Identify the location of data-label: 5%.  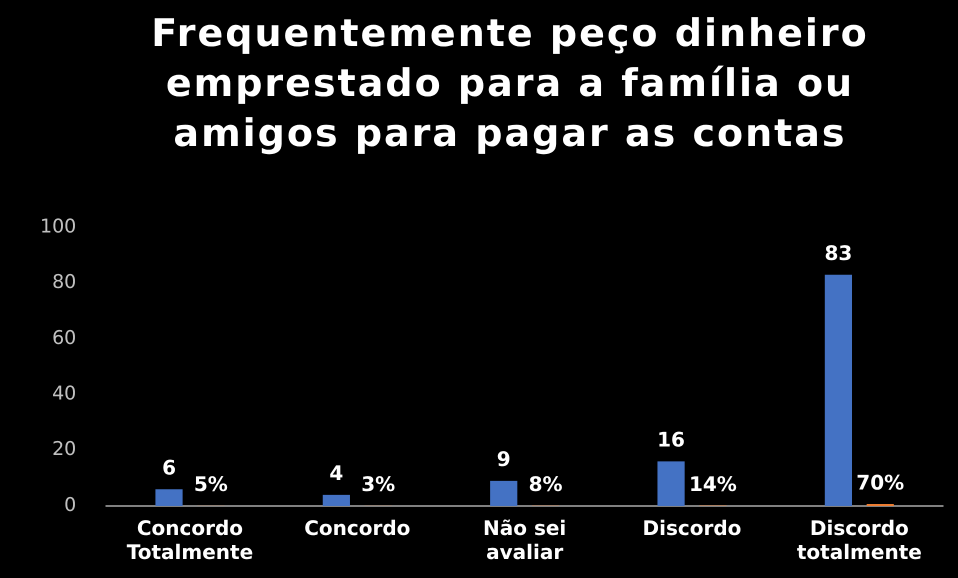
(211, 484).